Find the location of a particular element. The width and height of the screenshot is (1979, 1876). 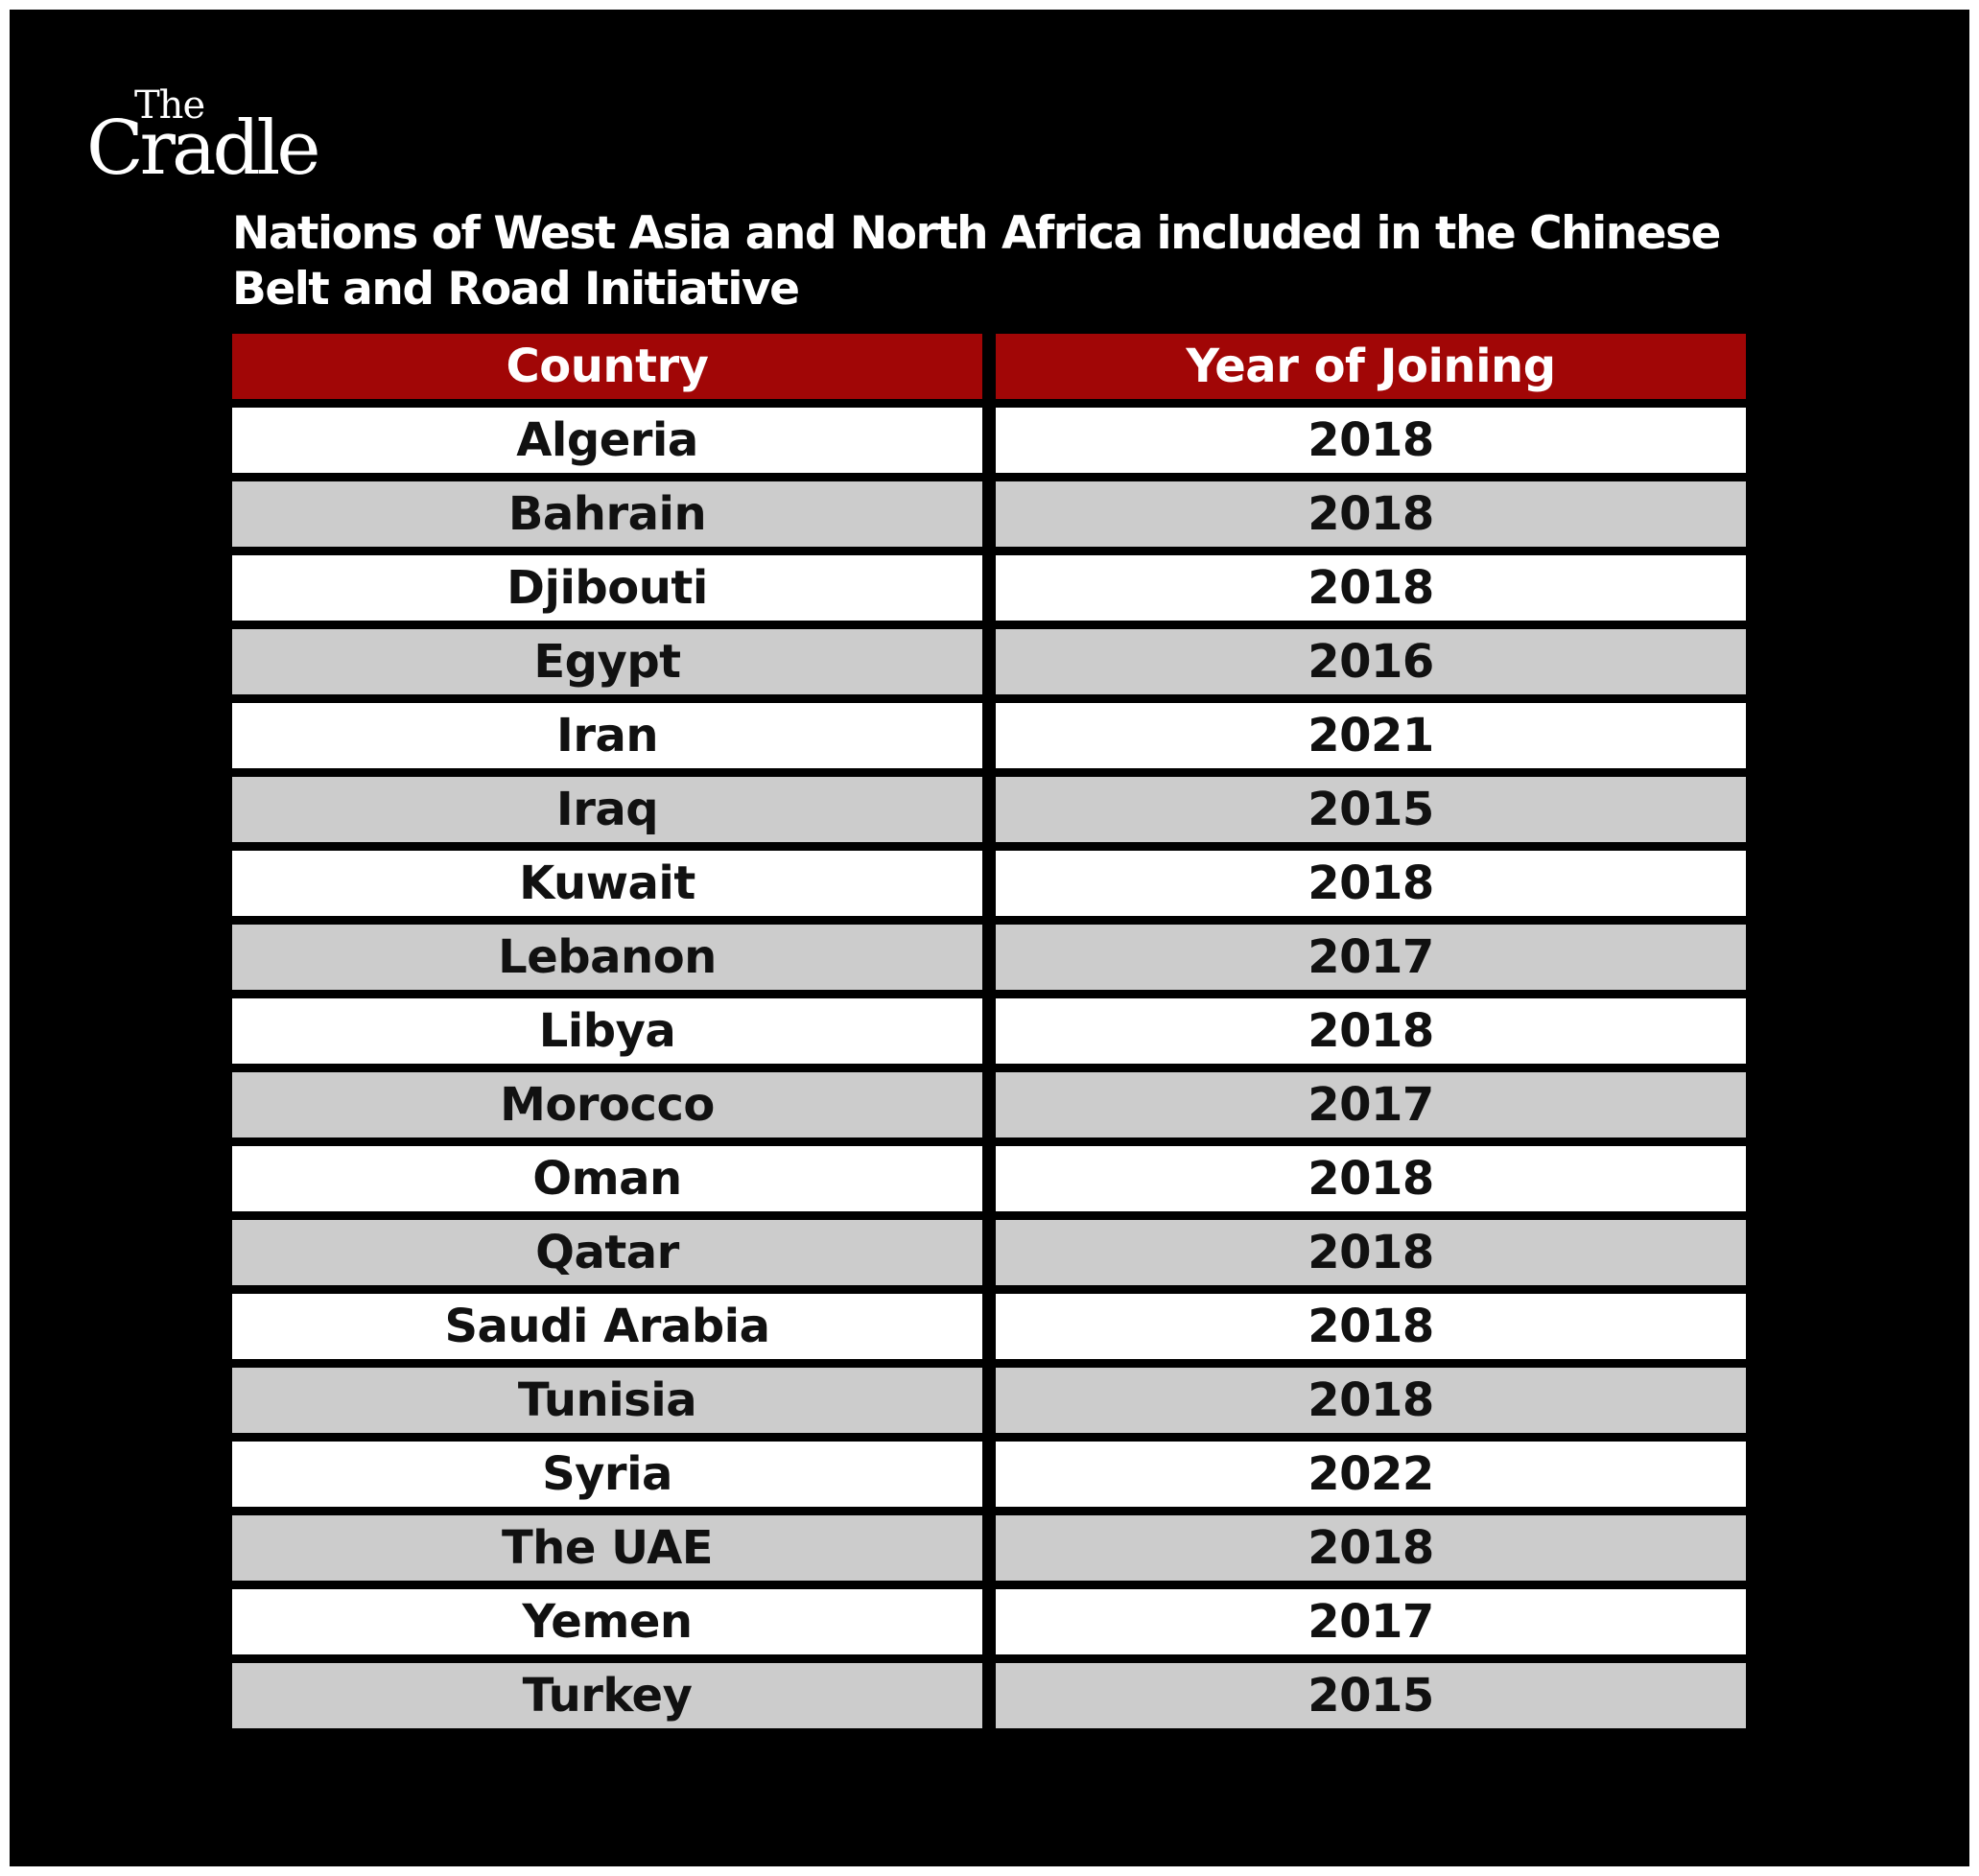

country-cell: Libya is located at coordinates (607, 1031).